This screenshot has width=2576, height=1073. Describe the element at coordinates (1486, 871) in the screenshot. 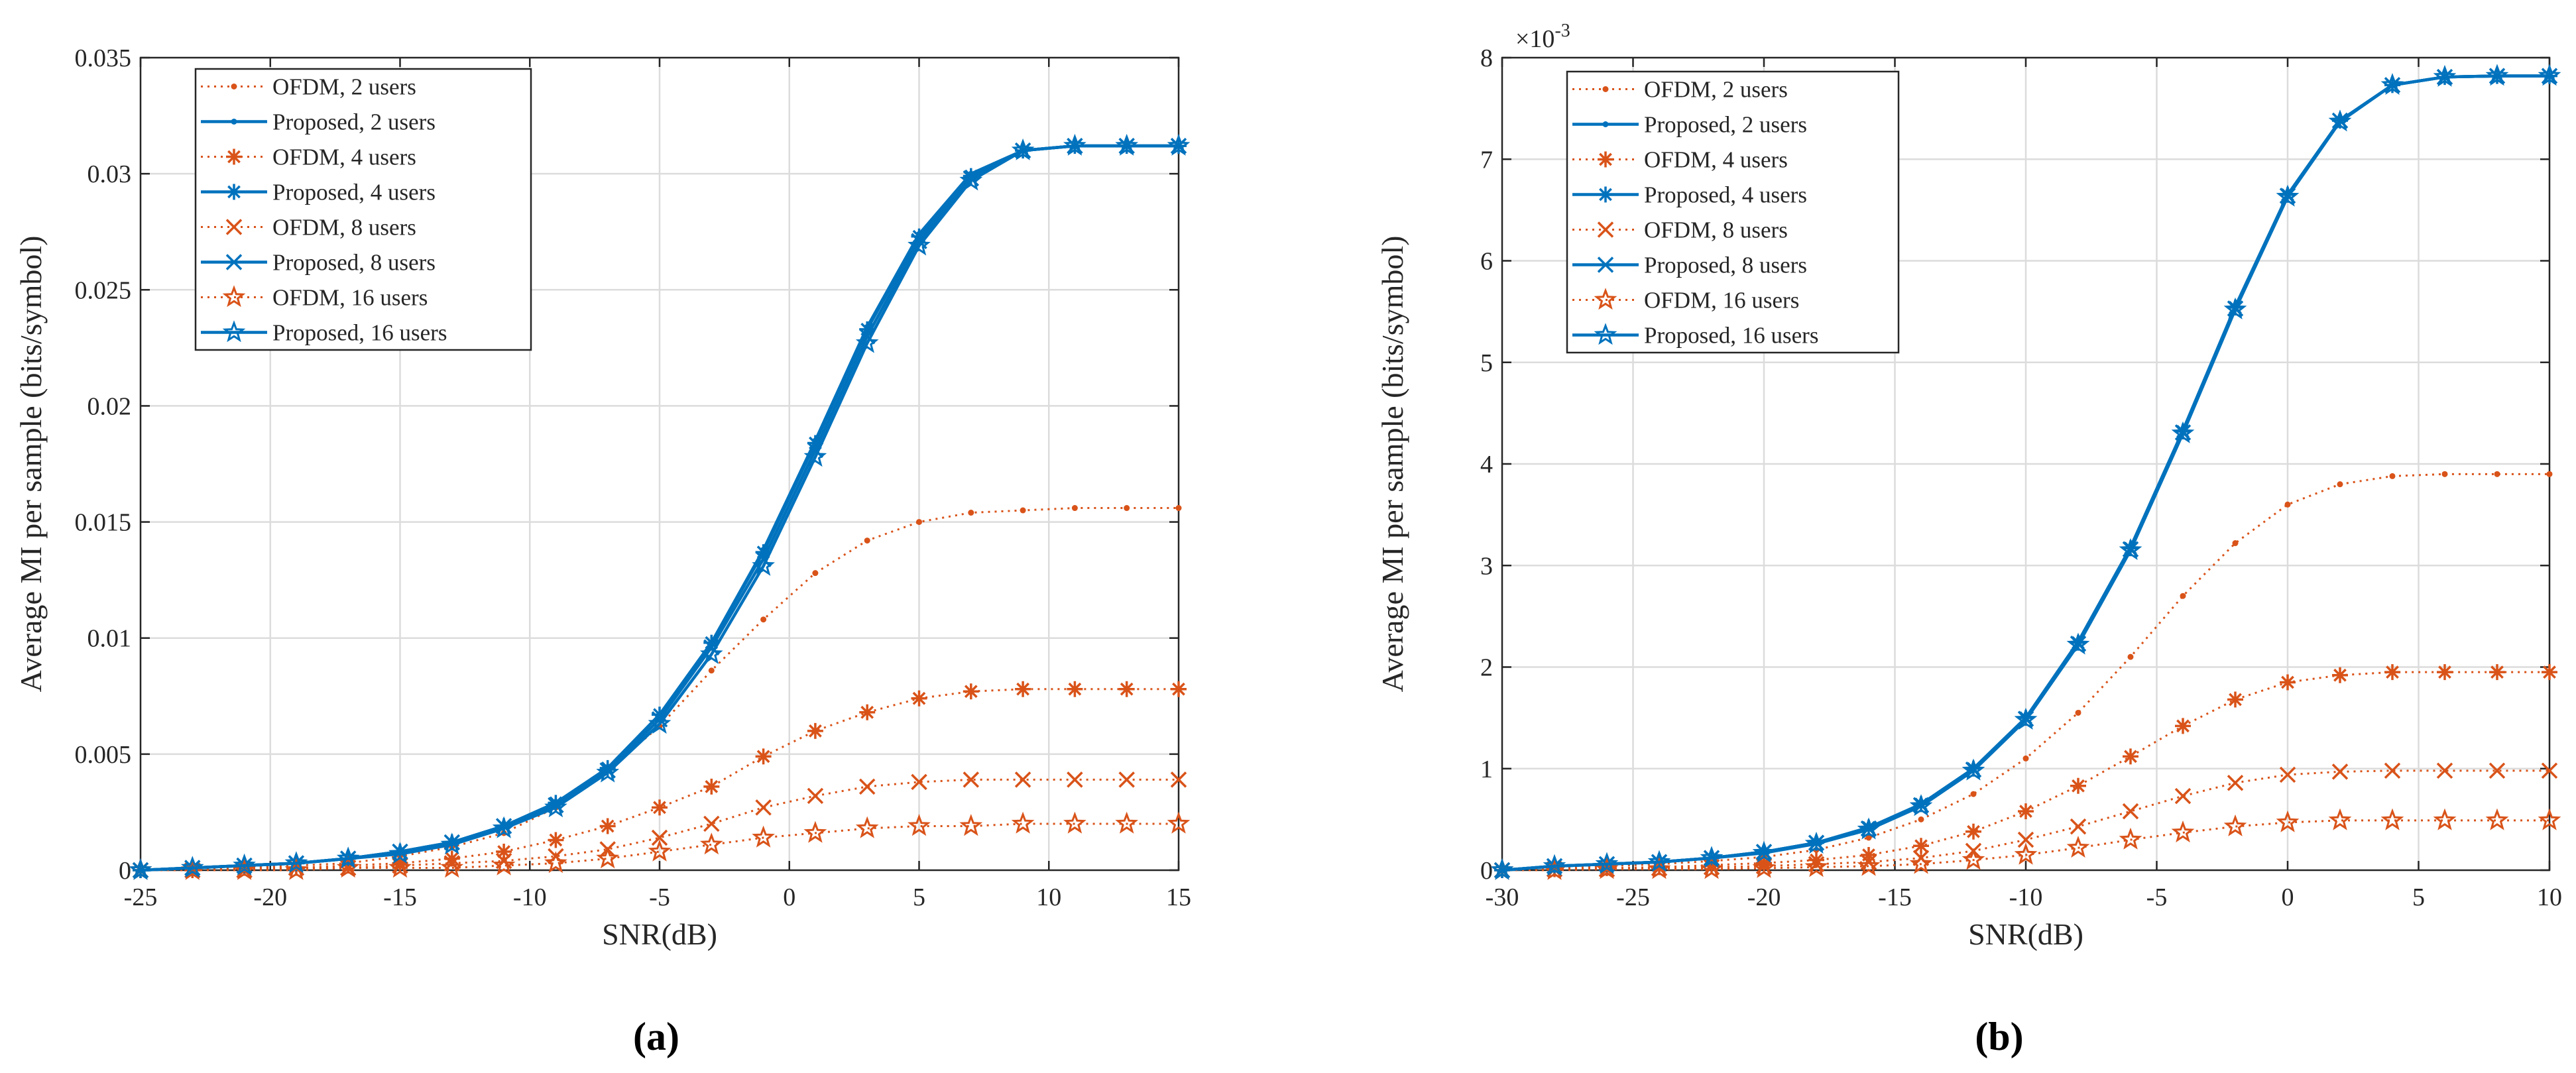

I see `y-tick-label: 0` at that location.